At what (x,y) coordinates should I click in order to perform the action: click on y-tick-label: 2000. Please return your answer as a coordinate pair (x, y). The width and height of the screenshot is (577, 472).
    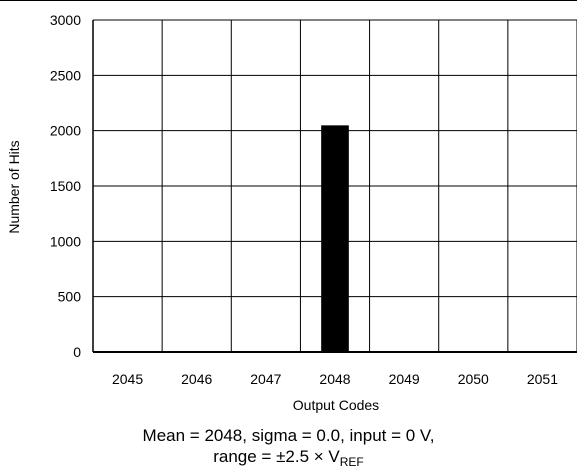
    Looking at the image, I should click on (65, 131).